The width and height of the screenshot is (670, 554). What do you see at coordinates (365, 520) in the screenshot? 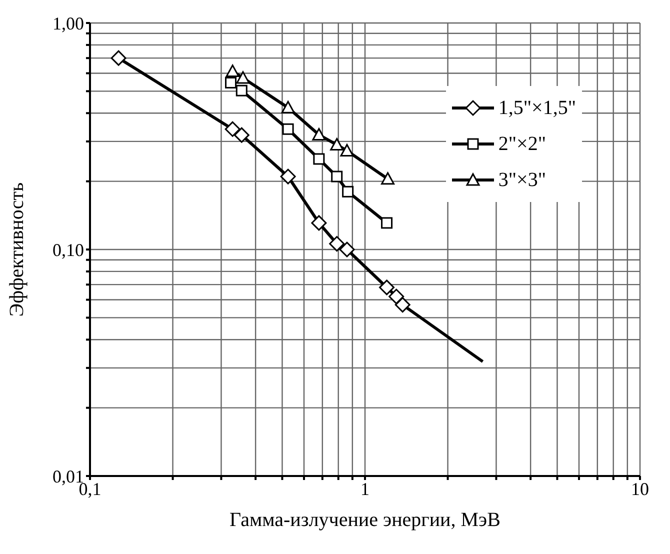
I see `x-axis-title: Гамма-излучение энергии, МэВ` at bounding box center [365, 520].